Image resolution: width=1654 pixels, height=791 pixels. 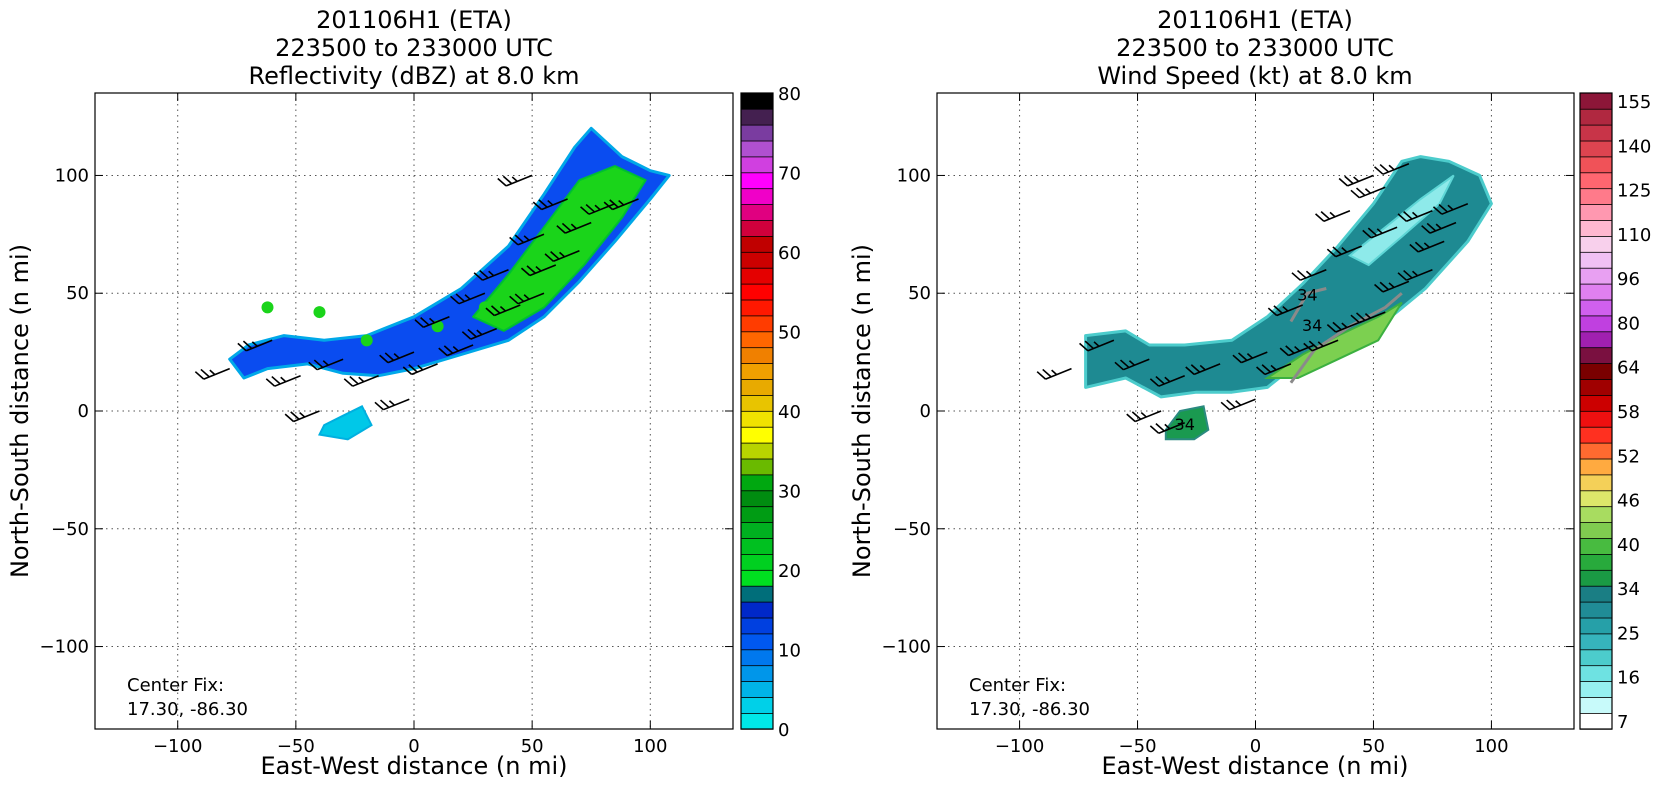 What do you see at coordinates (267, 307) in the screenshot?
I see `reflectivity-cell` at bounding box center [267, 307].